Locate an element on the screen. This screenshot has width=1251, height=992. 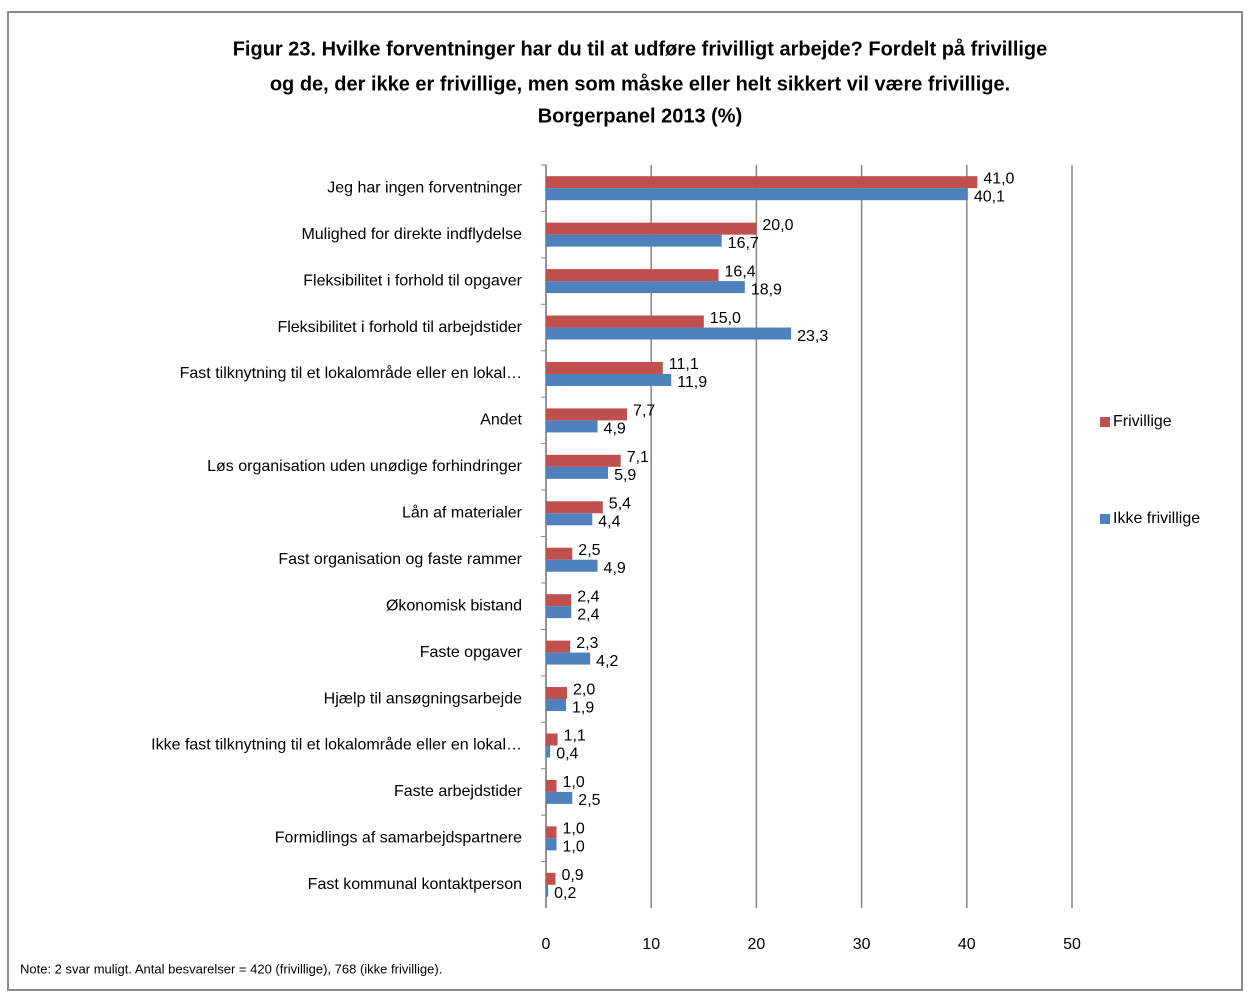
chart-title: Borgerpanel 2013 (%) is located at coordinates (640, 116).